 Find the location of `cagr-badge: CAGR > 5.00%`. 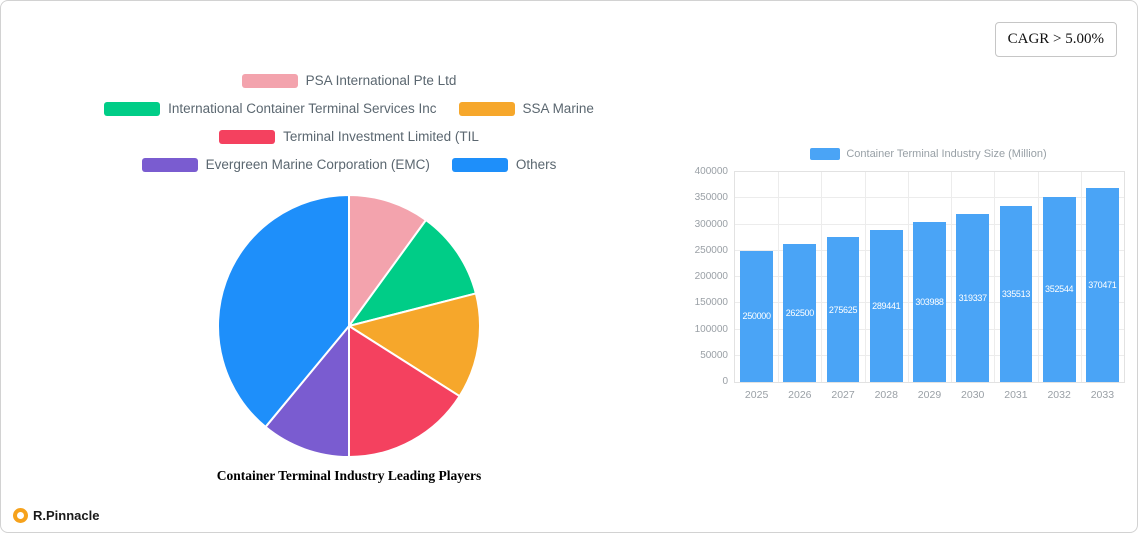

cagr-badge: CAGR > 5.00% is located at coordinates (1055, 39).